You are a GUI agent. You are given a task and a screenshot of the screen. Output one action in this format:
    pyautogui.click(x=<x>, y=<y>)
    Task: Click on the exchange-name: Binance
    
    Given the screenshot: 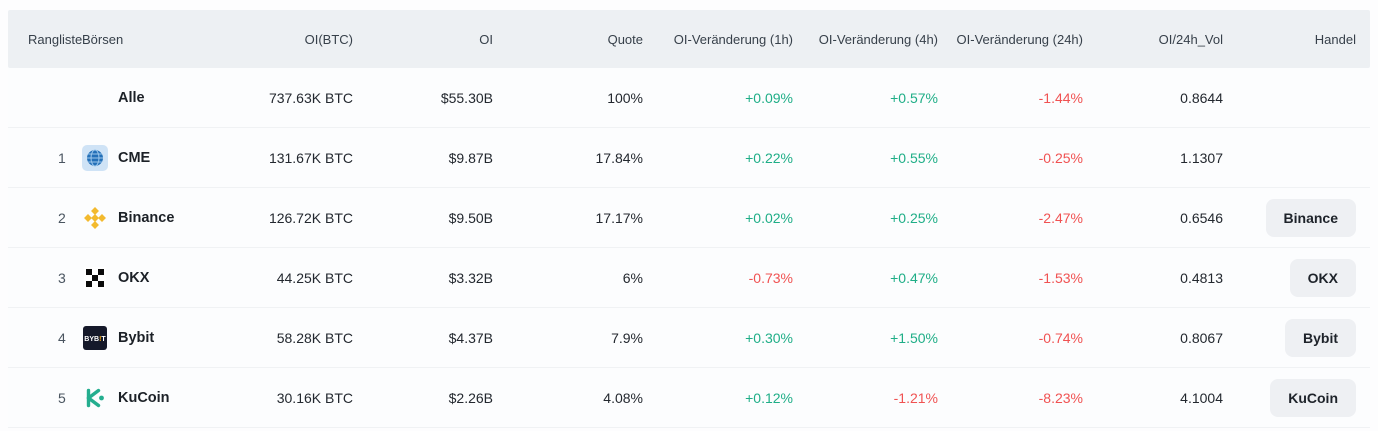 What is the action you would take?
    pyautogui.click(x=146, y=217)
    